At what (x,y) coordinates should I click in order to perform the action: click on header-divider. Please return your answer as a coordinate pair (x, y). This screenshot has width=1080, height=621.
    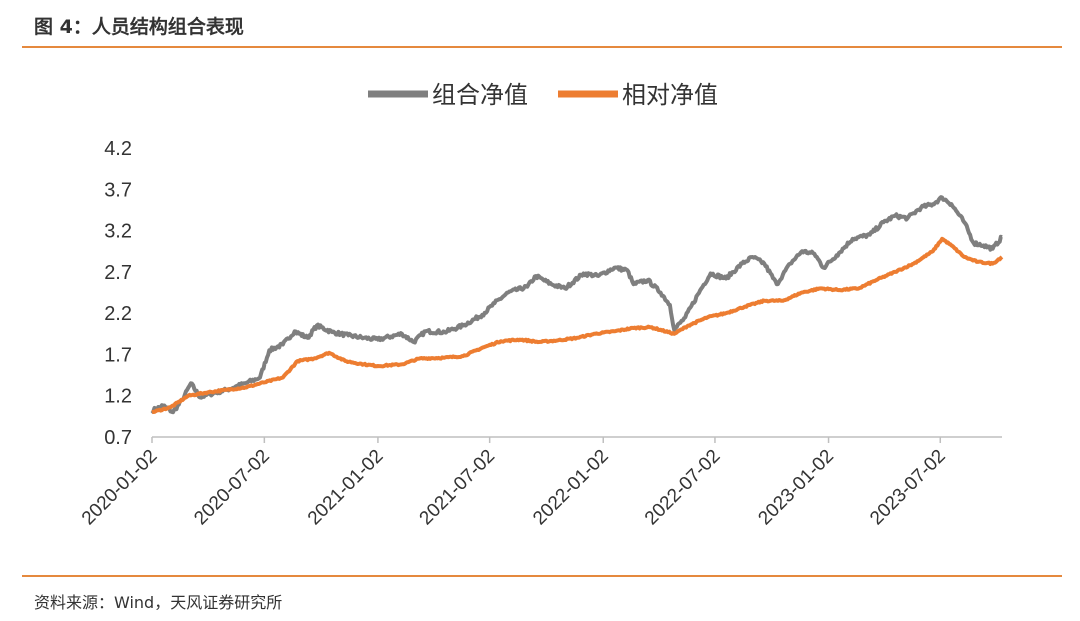
    Looking at the image, I should click on (542, 47).